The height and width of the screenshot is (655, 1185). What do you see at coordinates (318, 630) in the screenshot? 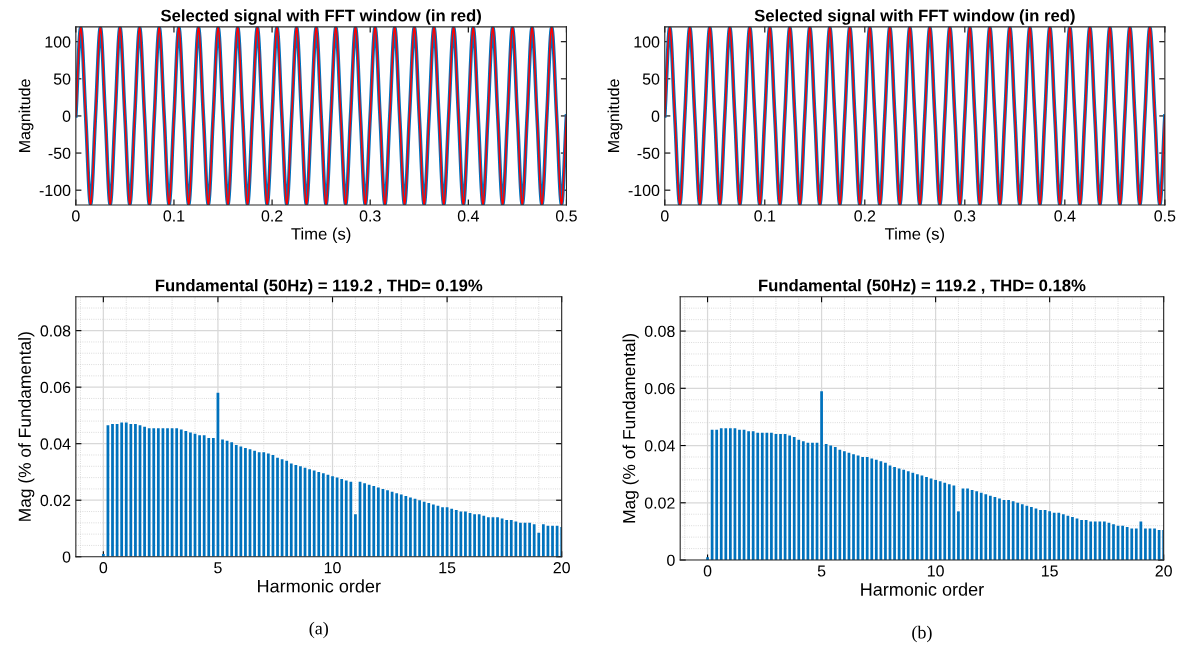
I see `text: (a)` at bounding box center [318, 630].